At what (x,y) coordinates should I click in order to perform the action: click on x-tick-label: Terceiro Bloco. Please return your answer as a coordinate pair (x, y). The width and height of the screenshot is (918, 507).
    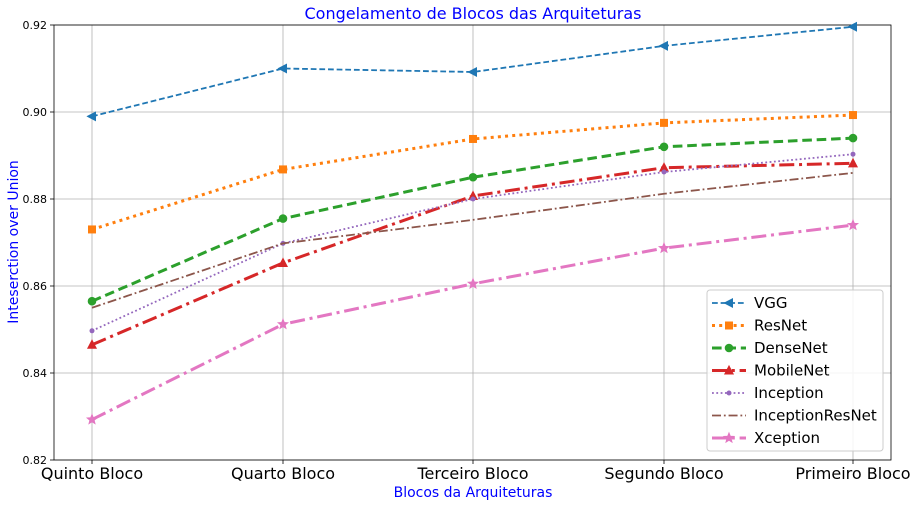
    Looking at the image, I should click on (472, 473).